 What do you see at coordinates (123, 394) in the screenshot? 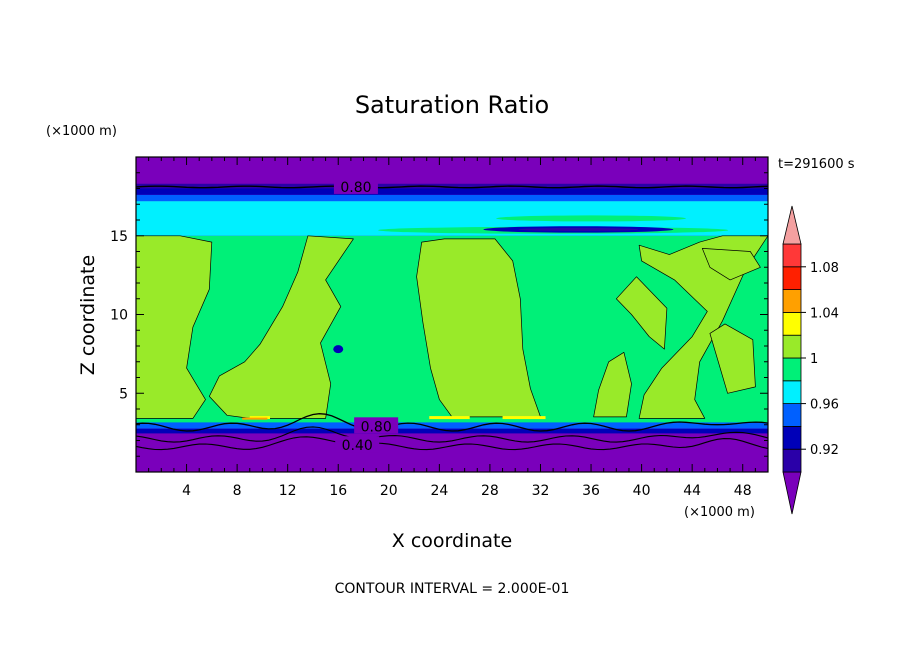
I see `y-tick-label: 5` at bounding box center [123, 394].